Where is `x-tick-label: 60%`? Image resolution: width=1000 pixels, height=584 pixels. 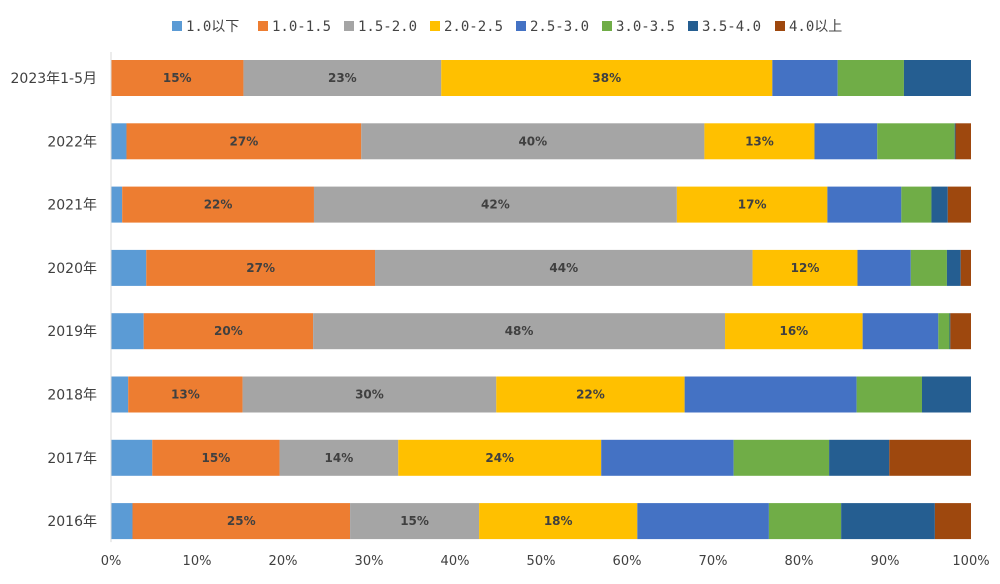 x-tick-label: 60% is located at coordinates (627, 561).